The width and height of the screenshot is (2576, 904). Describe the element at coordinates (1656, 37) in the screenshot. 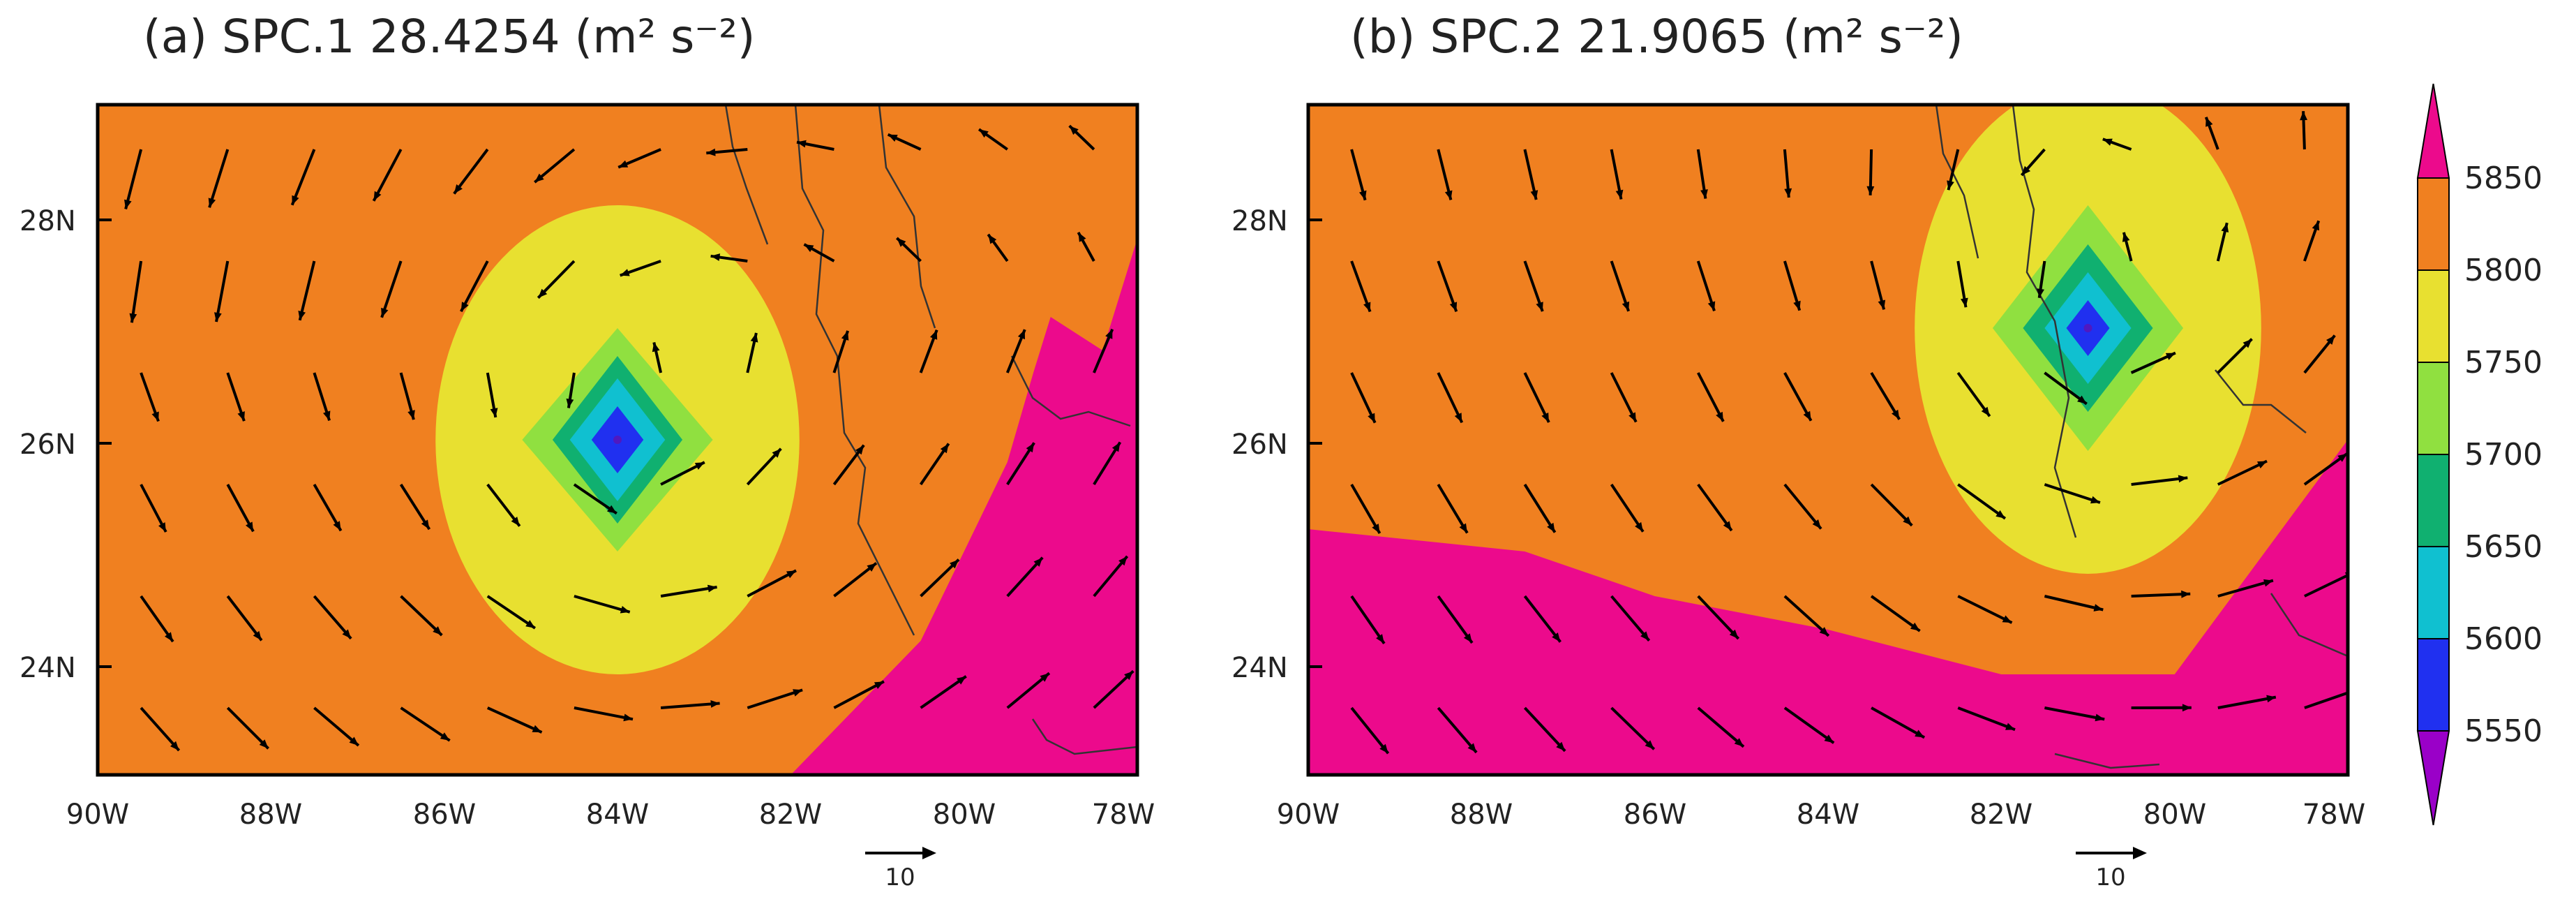

I see `panel-b-title: (b) SPC.2 21.9065 (m² s⁻²)` at that location.